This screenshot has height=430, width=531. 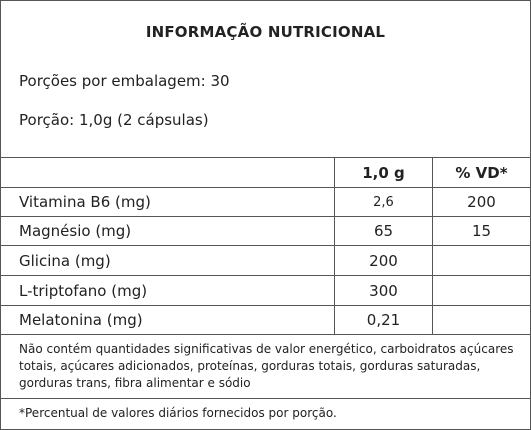 I want to click on portion-size: Porção: 1,0g (2 cápsulas), so click(x=114, y=120).